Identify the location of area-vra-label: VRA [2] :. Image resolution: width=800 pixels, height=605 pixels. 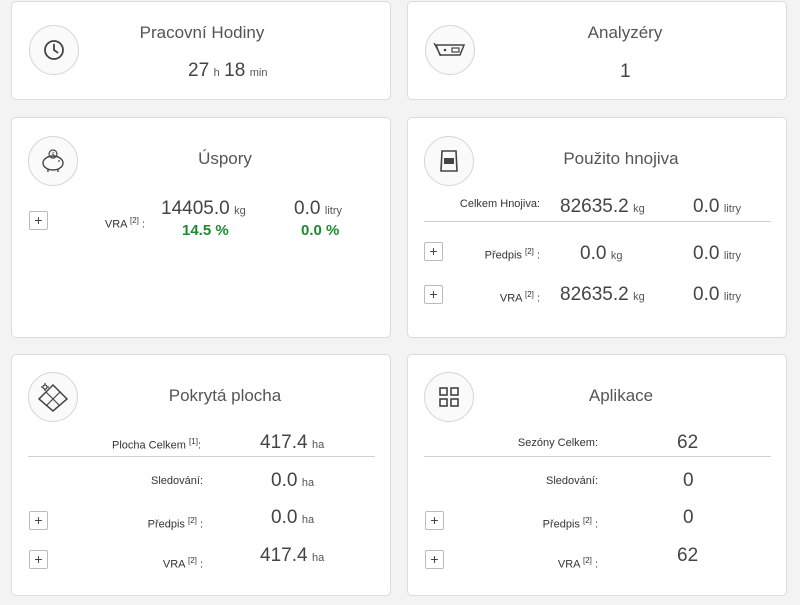
(182, 563).